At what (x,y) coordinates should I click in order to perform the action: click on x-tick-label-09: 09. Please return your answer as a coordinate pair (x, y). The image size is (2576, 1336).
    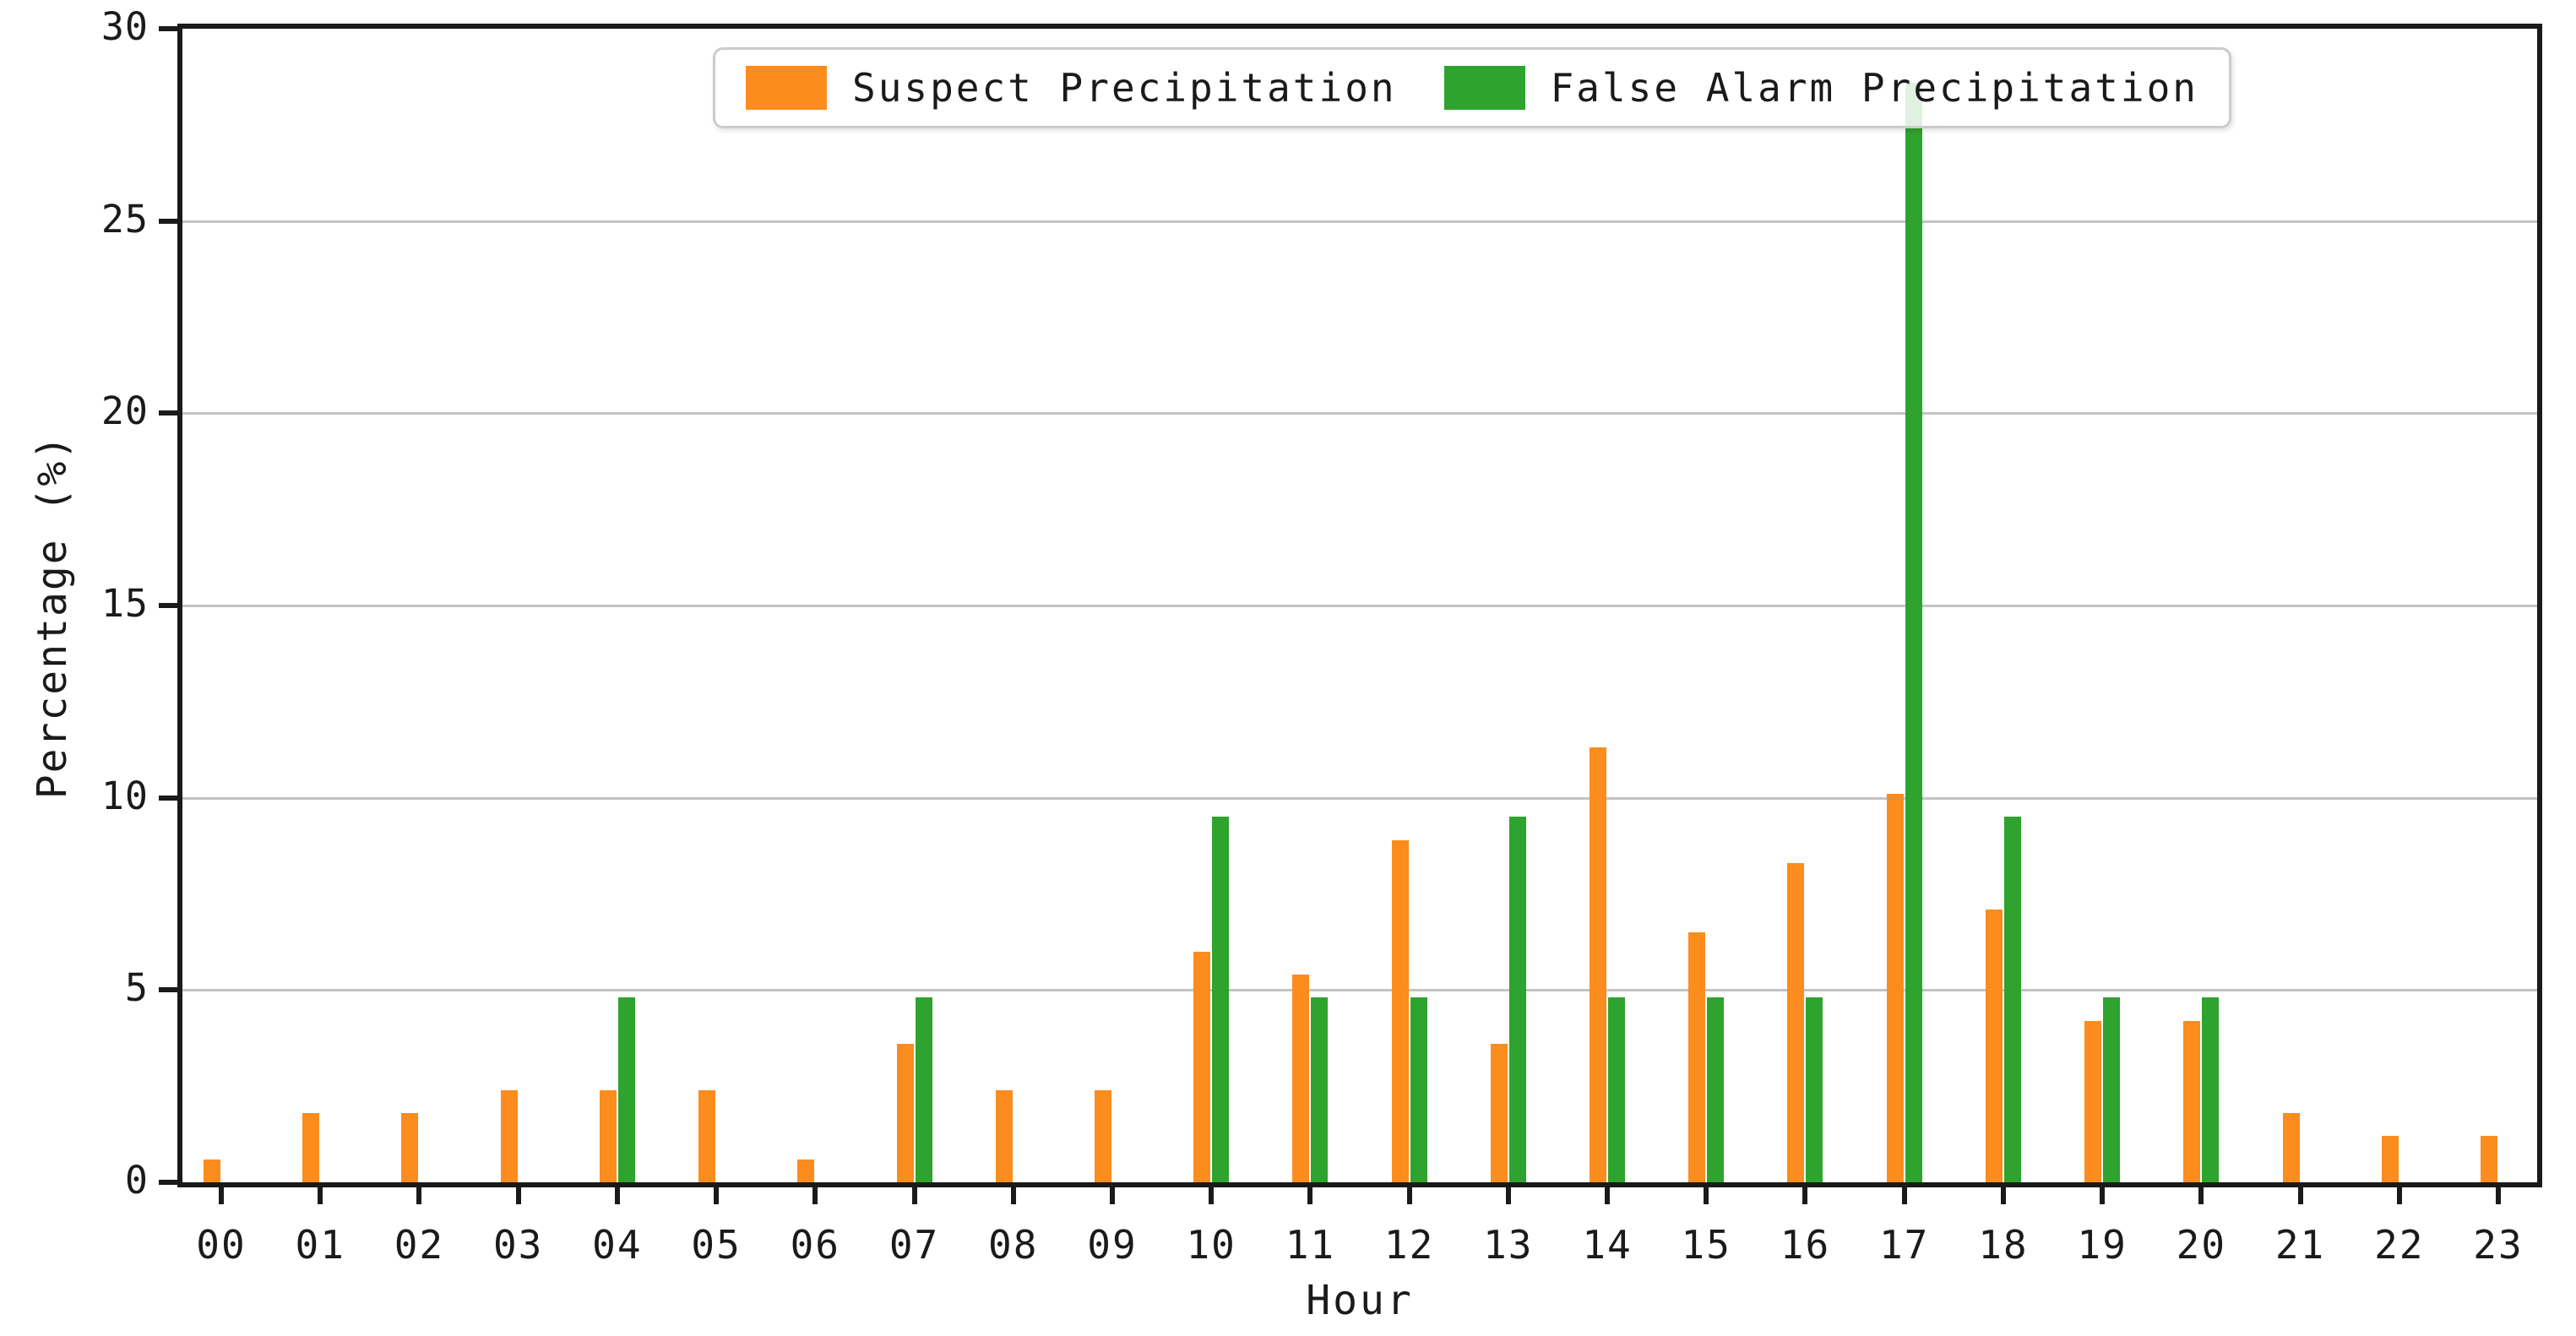
    Looking at the image, I should click on (1112, 1245).